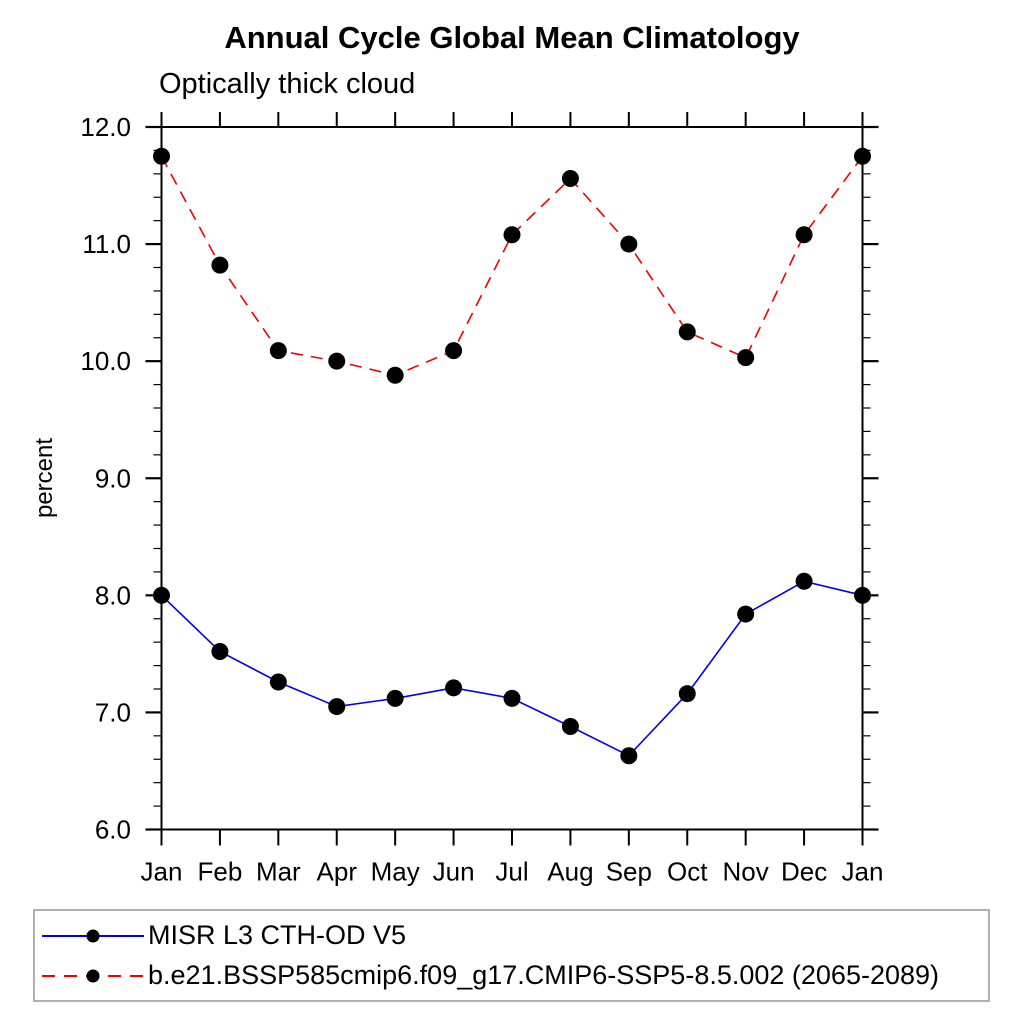 This screenshot has width=1024, height=1024. What do you see at coordinates (277, 935) in the screenshot?
I see `legend-label-misr: MISR L3 CTH-OD V5` at bounding box center [277, 935].